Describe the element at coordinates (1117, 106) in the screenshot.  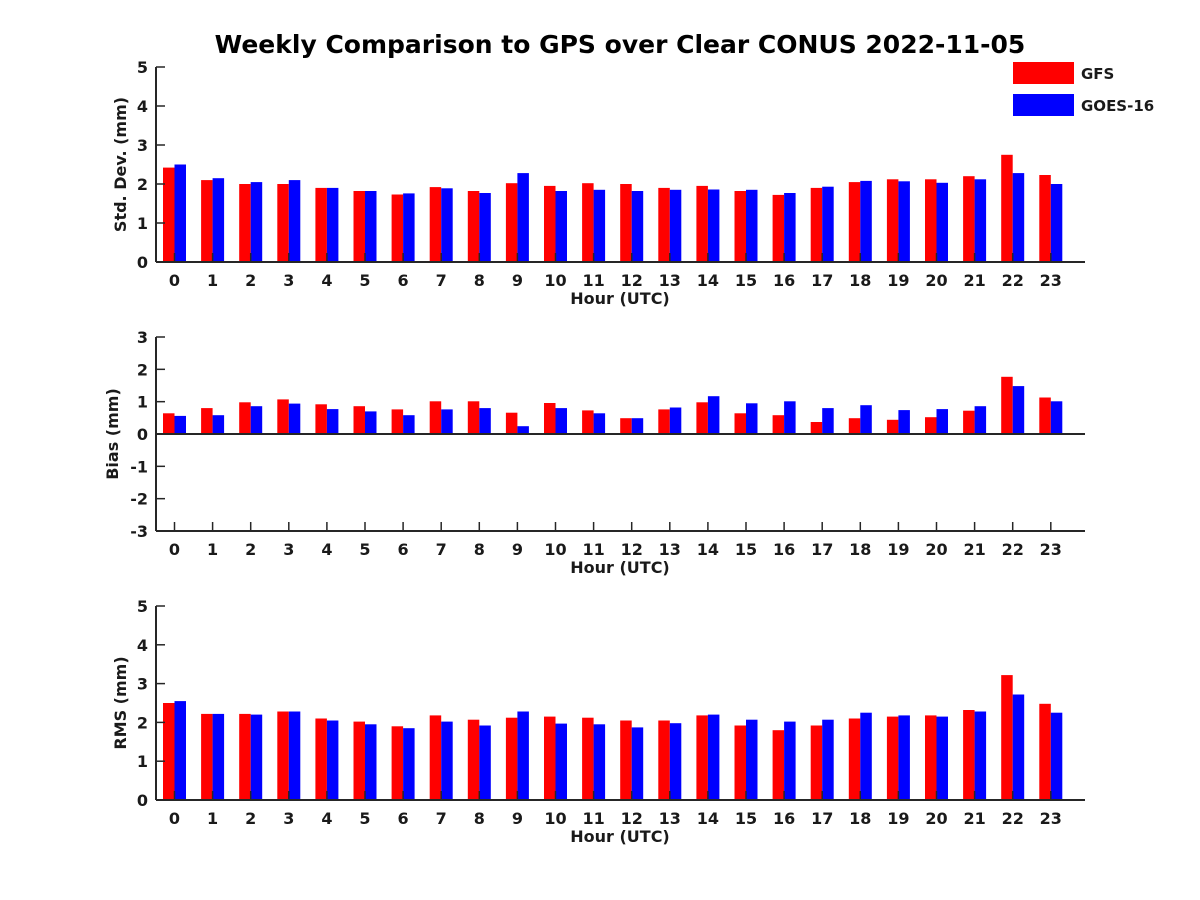
I see `legend-label-goes-16: GOES-16` at that location.